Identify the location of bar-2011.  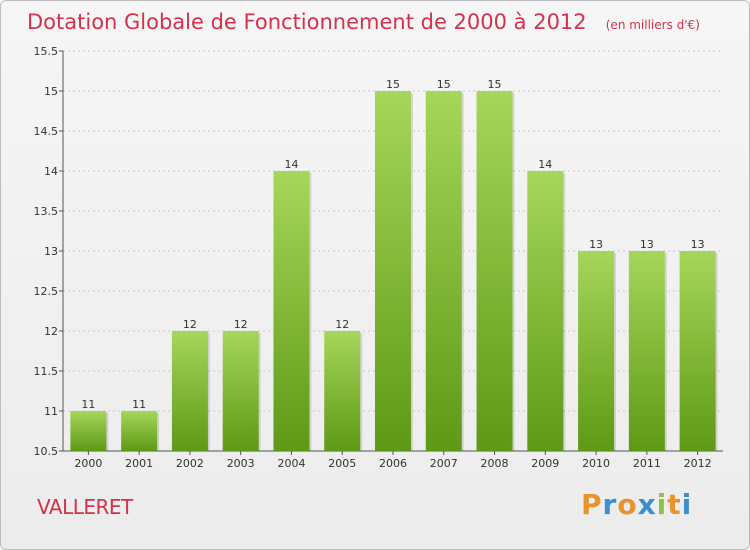
(646, 351).